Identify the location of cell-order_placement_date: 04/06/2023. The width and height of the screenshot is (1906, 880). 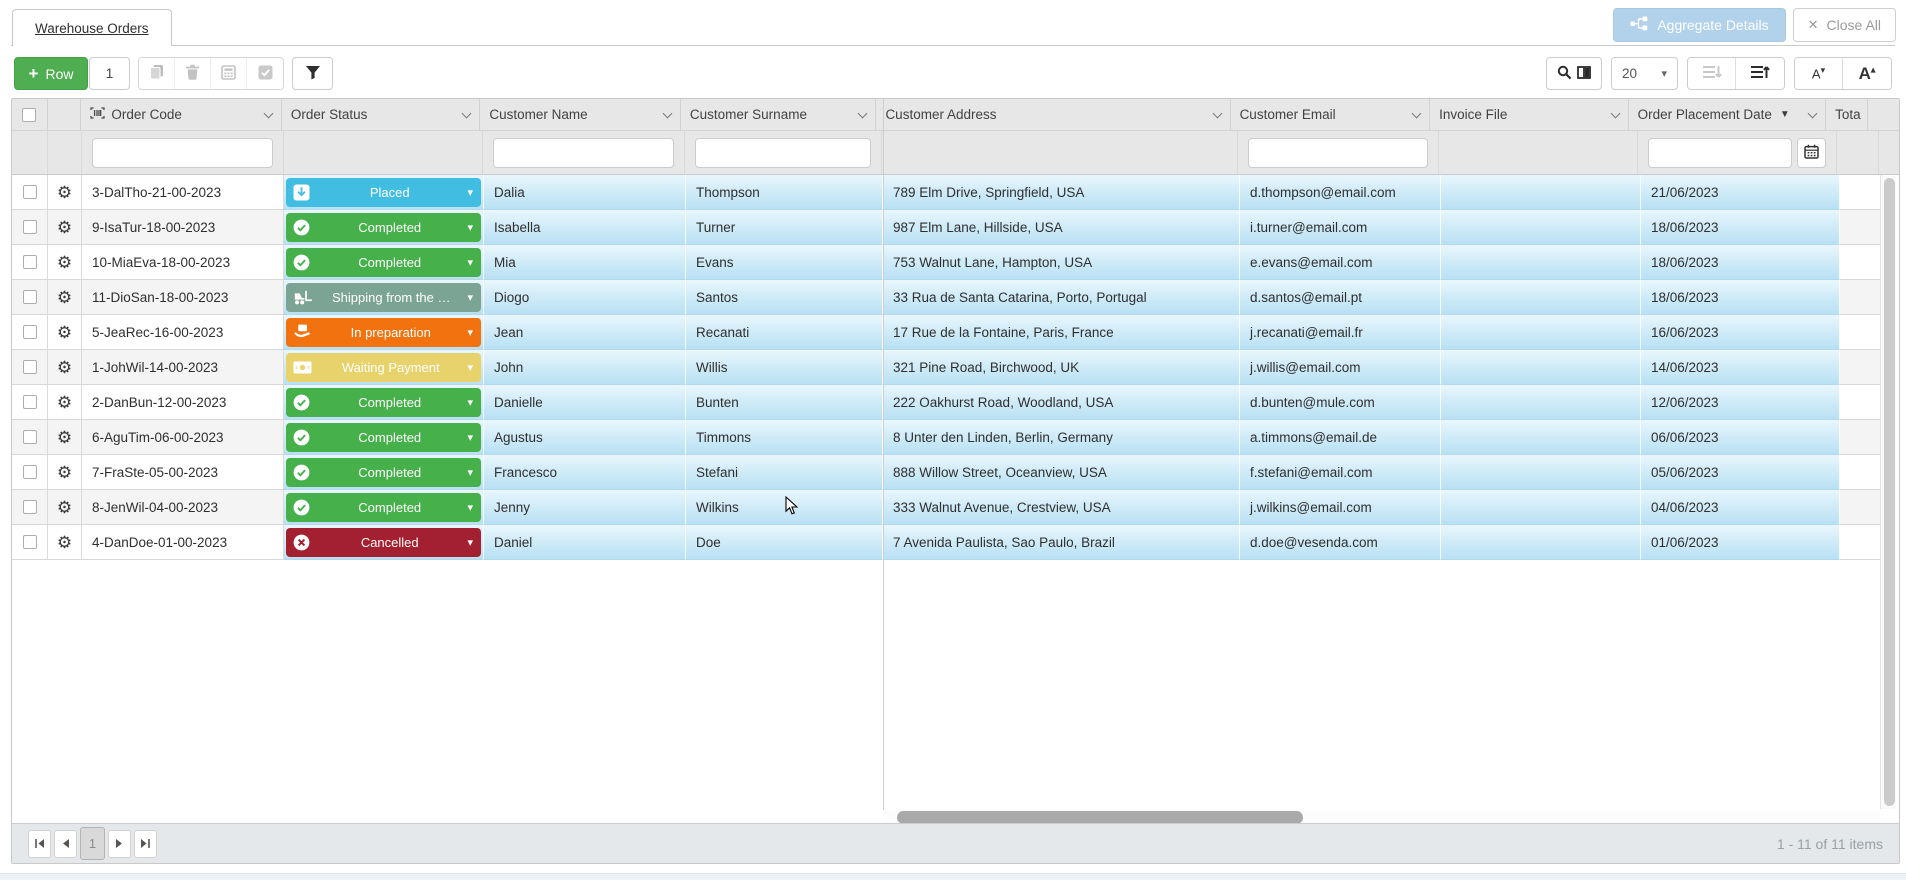
(1740, 507).